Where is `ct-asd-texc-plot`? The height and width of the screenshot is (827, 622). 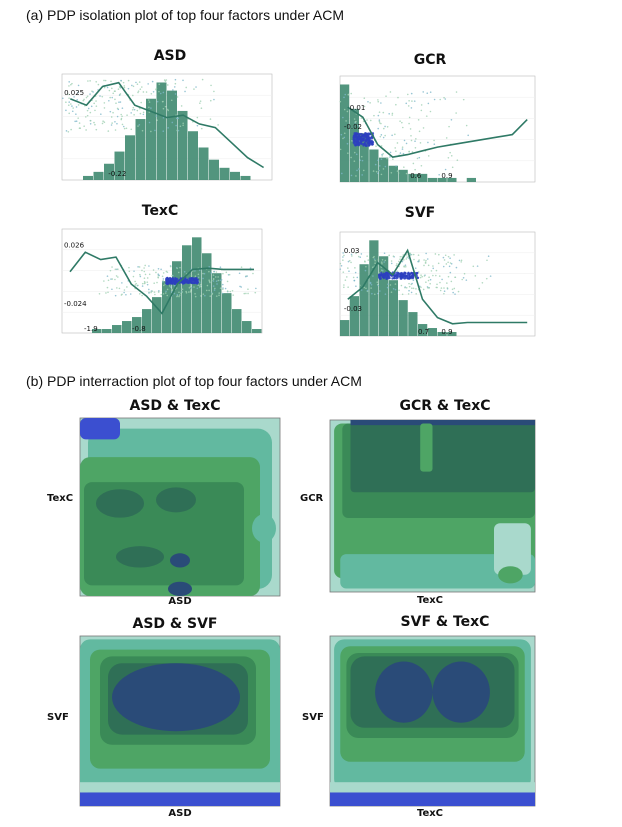
ct-asd-texc-plot is located at coordinates (180, 507).